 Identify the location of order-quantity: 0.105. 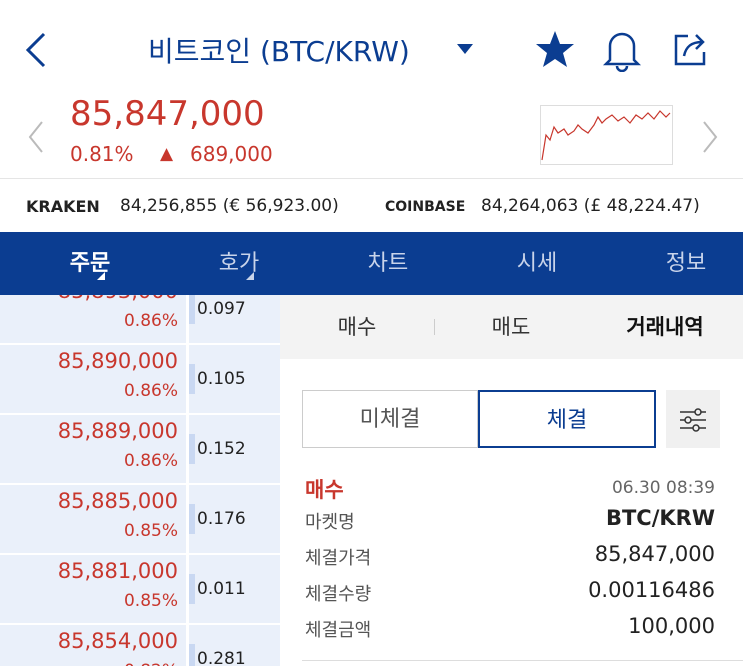
(221, 379).